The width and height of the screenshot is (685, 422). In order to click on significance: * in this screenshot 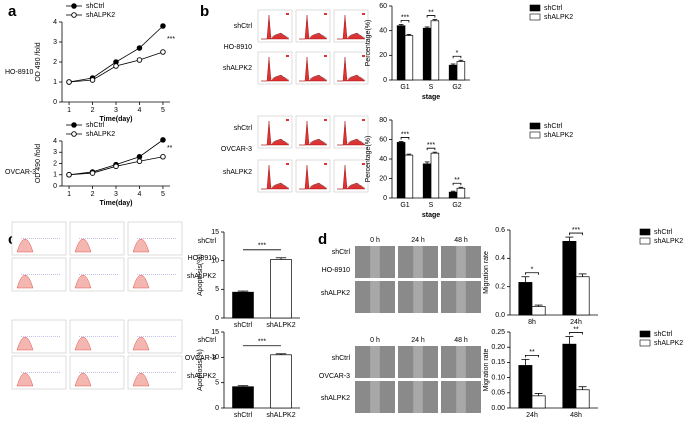, I will do `click(457, 53)`.